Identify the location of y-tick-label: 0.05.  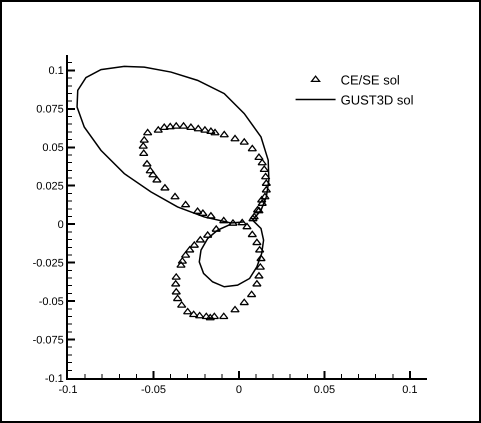
(53, 148).